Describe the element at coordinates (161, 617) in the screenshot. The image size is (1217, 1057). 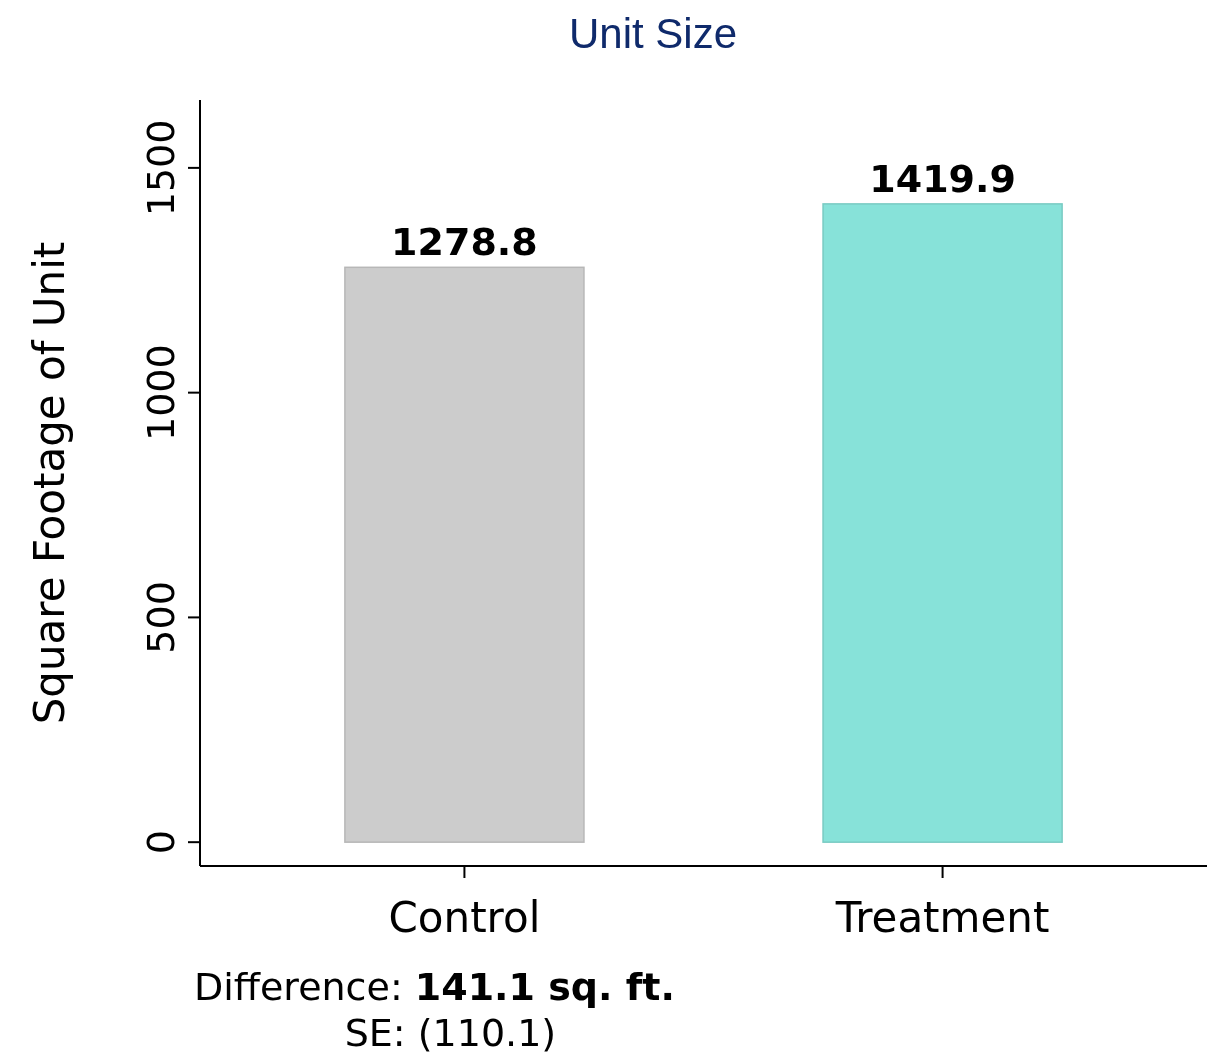
I see `y-tick-label: 500` at that location.